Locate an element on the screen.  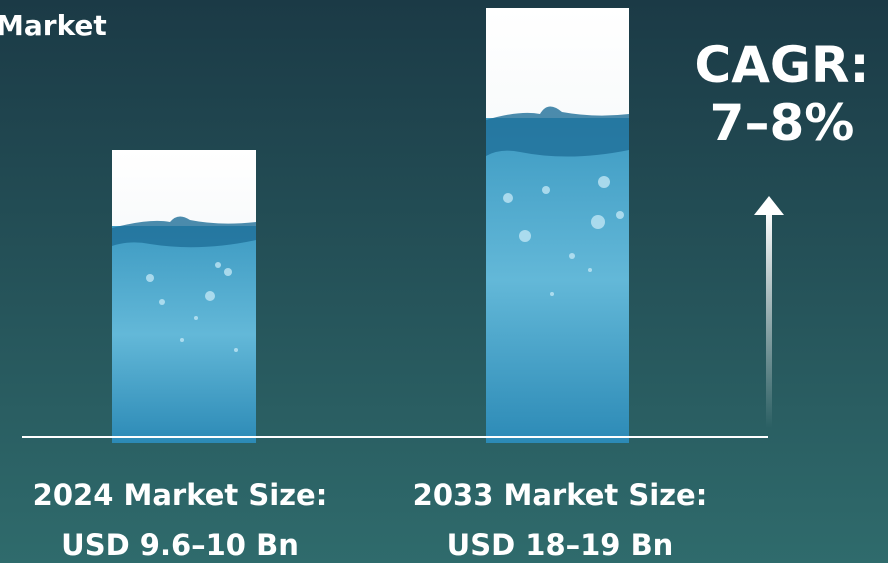
bar-value: USD 18–19 Bn is located at coordinates (560, 545).